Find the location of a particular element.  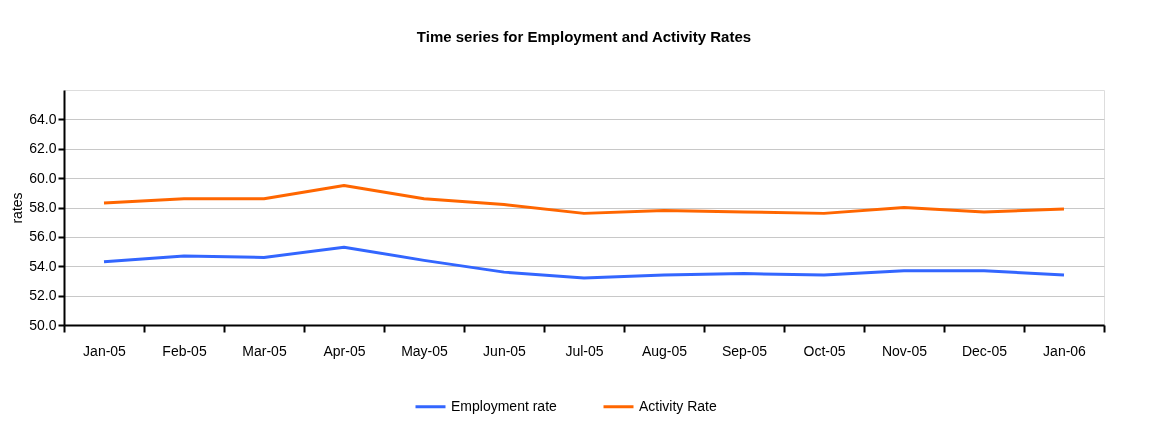

y-axis-title: rates is located at coordinates (17, 208).